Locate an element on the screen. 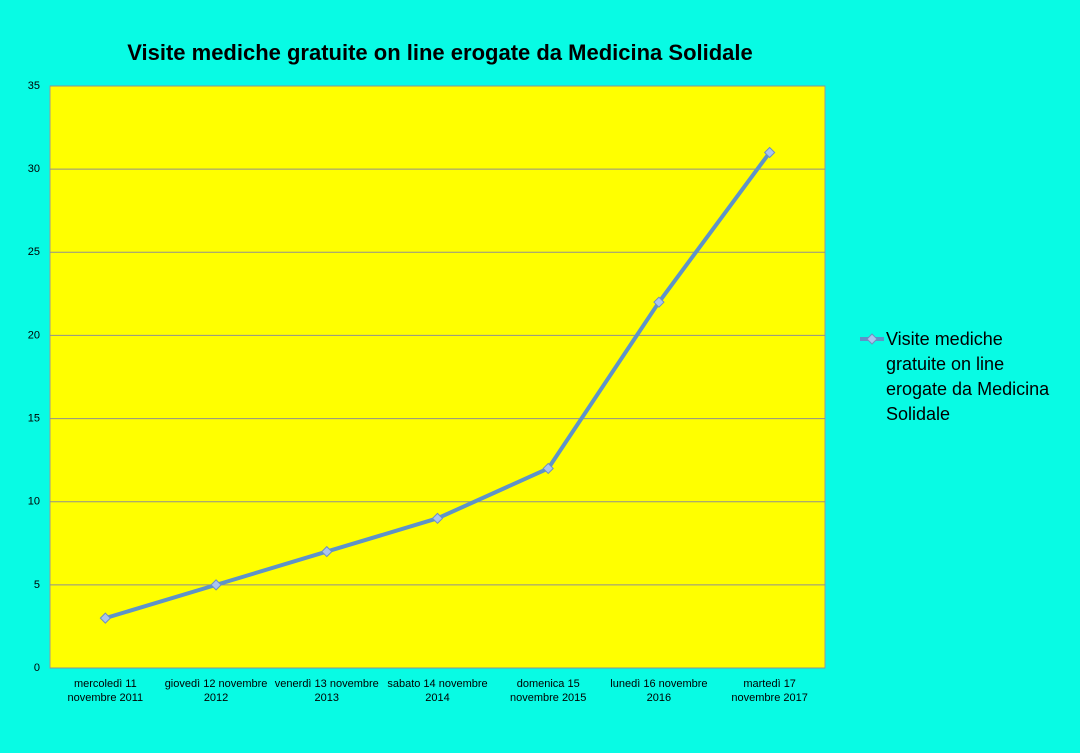 Image resolution: width=1080 pixels, height=753 pixels. y-tick-label: 0 is located at coordinates (37, 668).